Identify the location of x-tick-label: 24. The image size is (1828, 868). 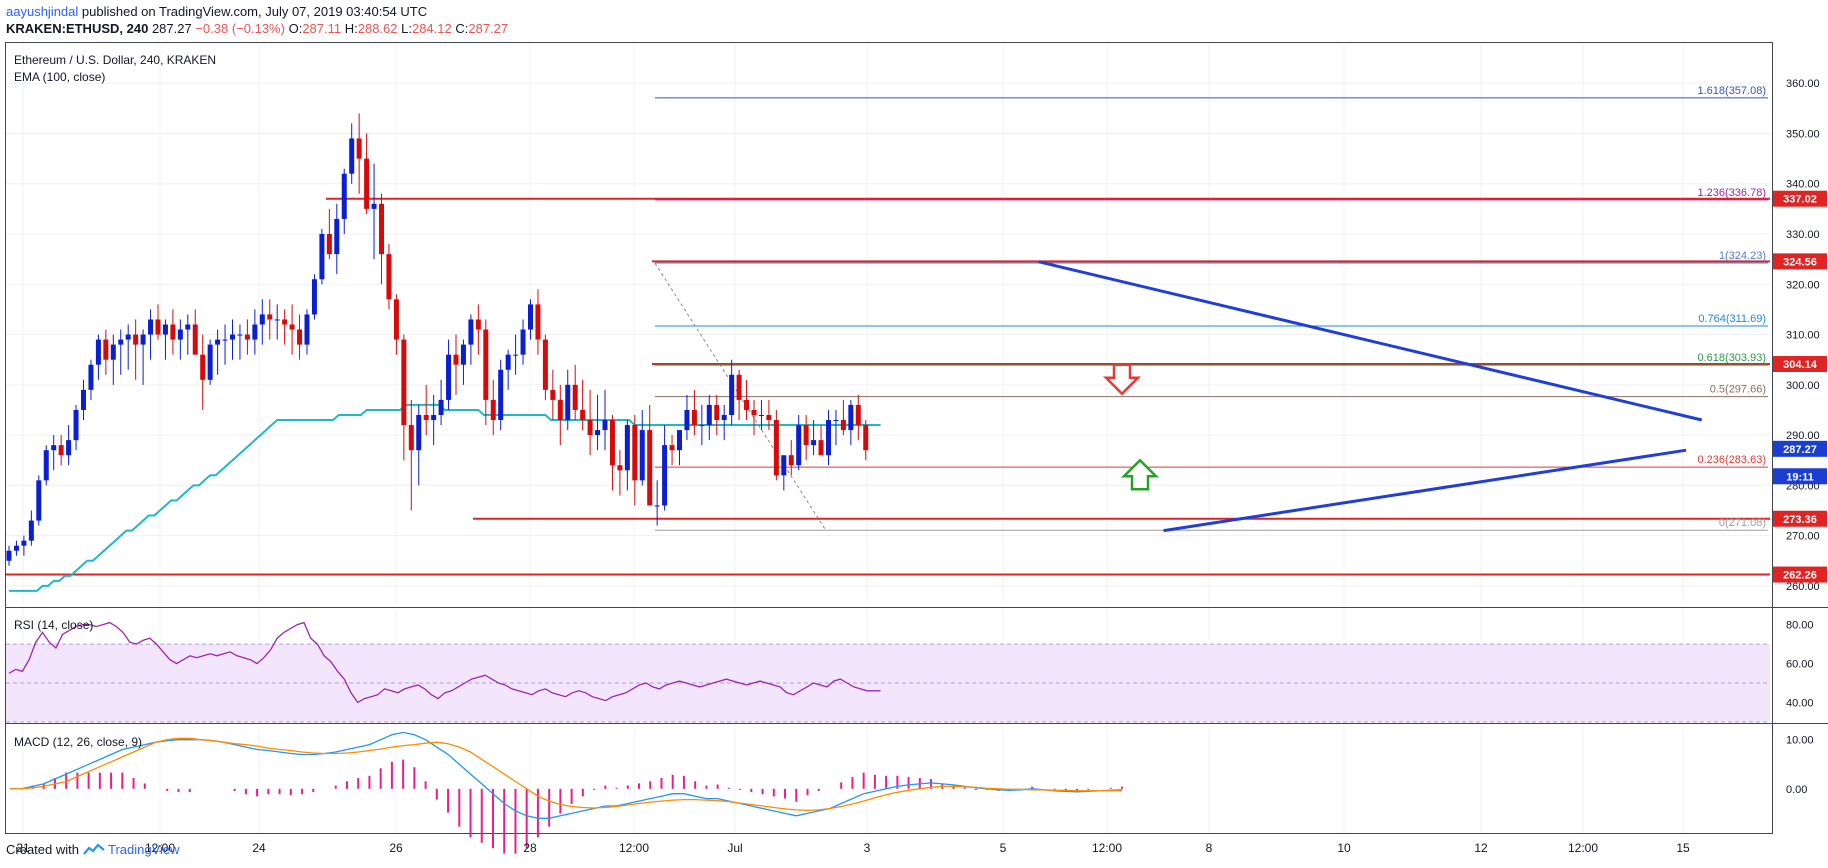
(259, 848).